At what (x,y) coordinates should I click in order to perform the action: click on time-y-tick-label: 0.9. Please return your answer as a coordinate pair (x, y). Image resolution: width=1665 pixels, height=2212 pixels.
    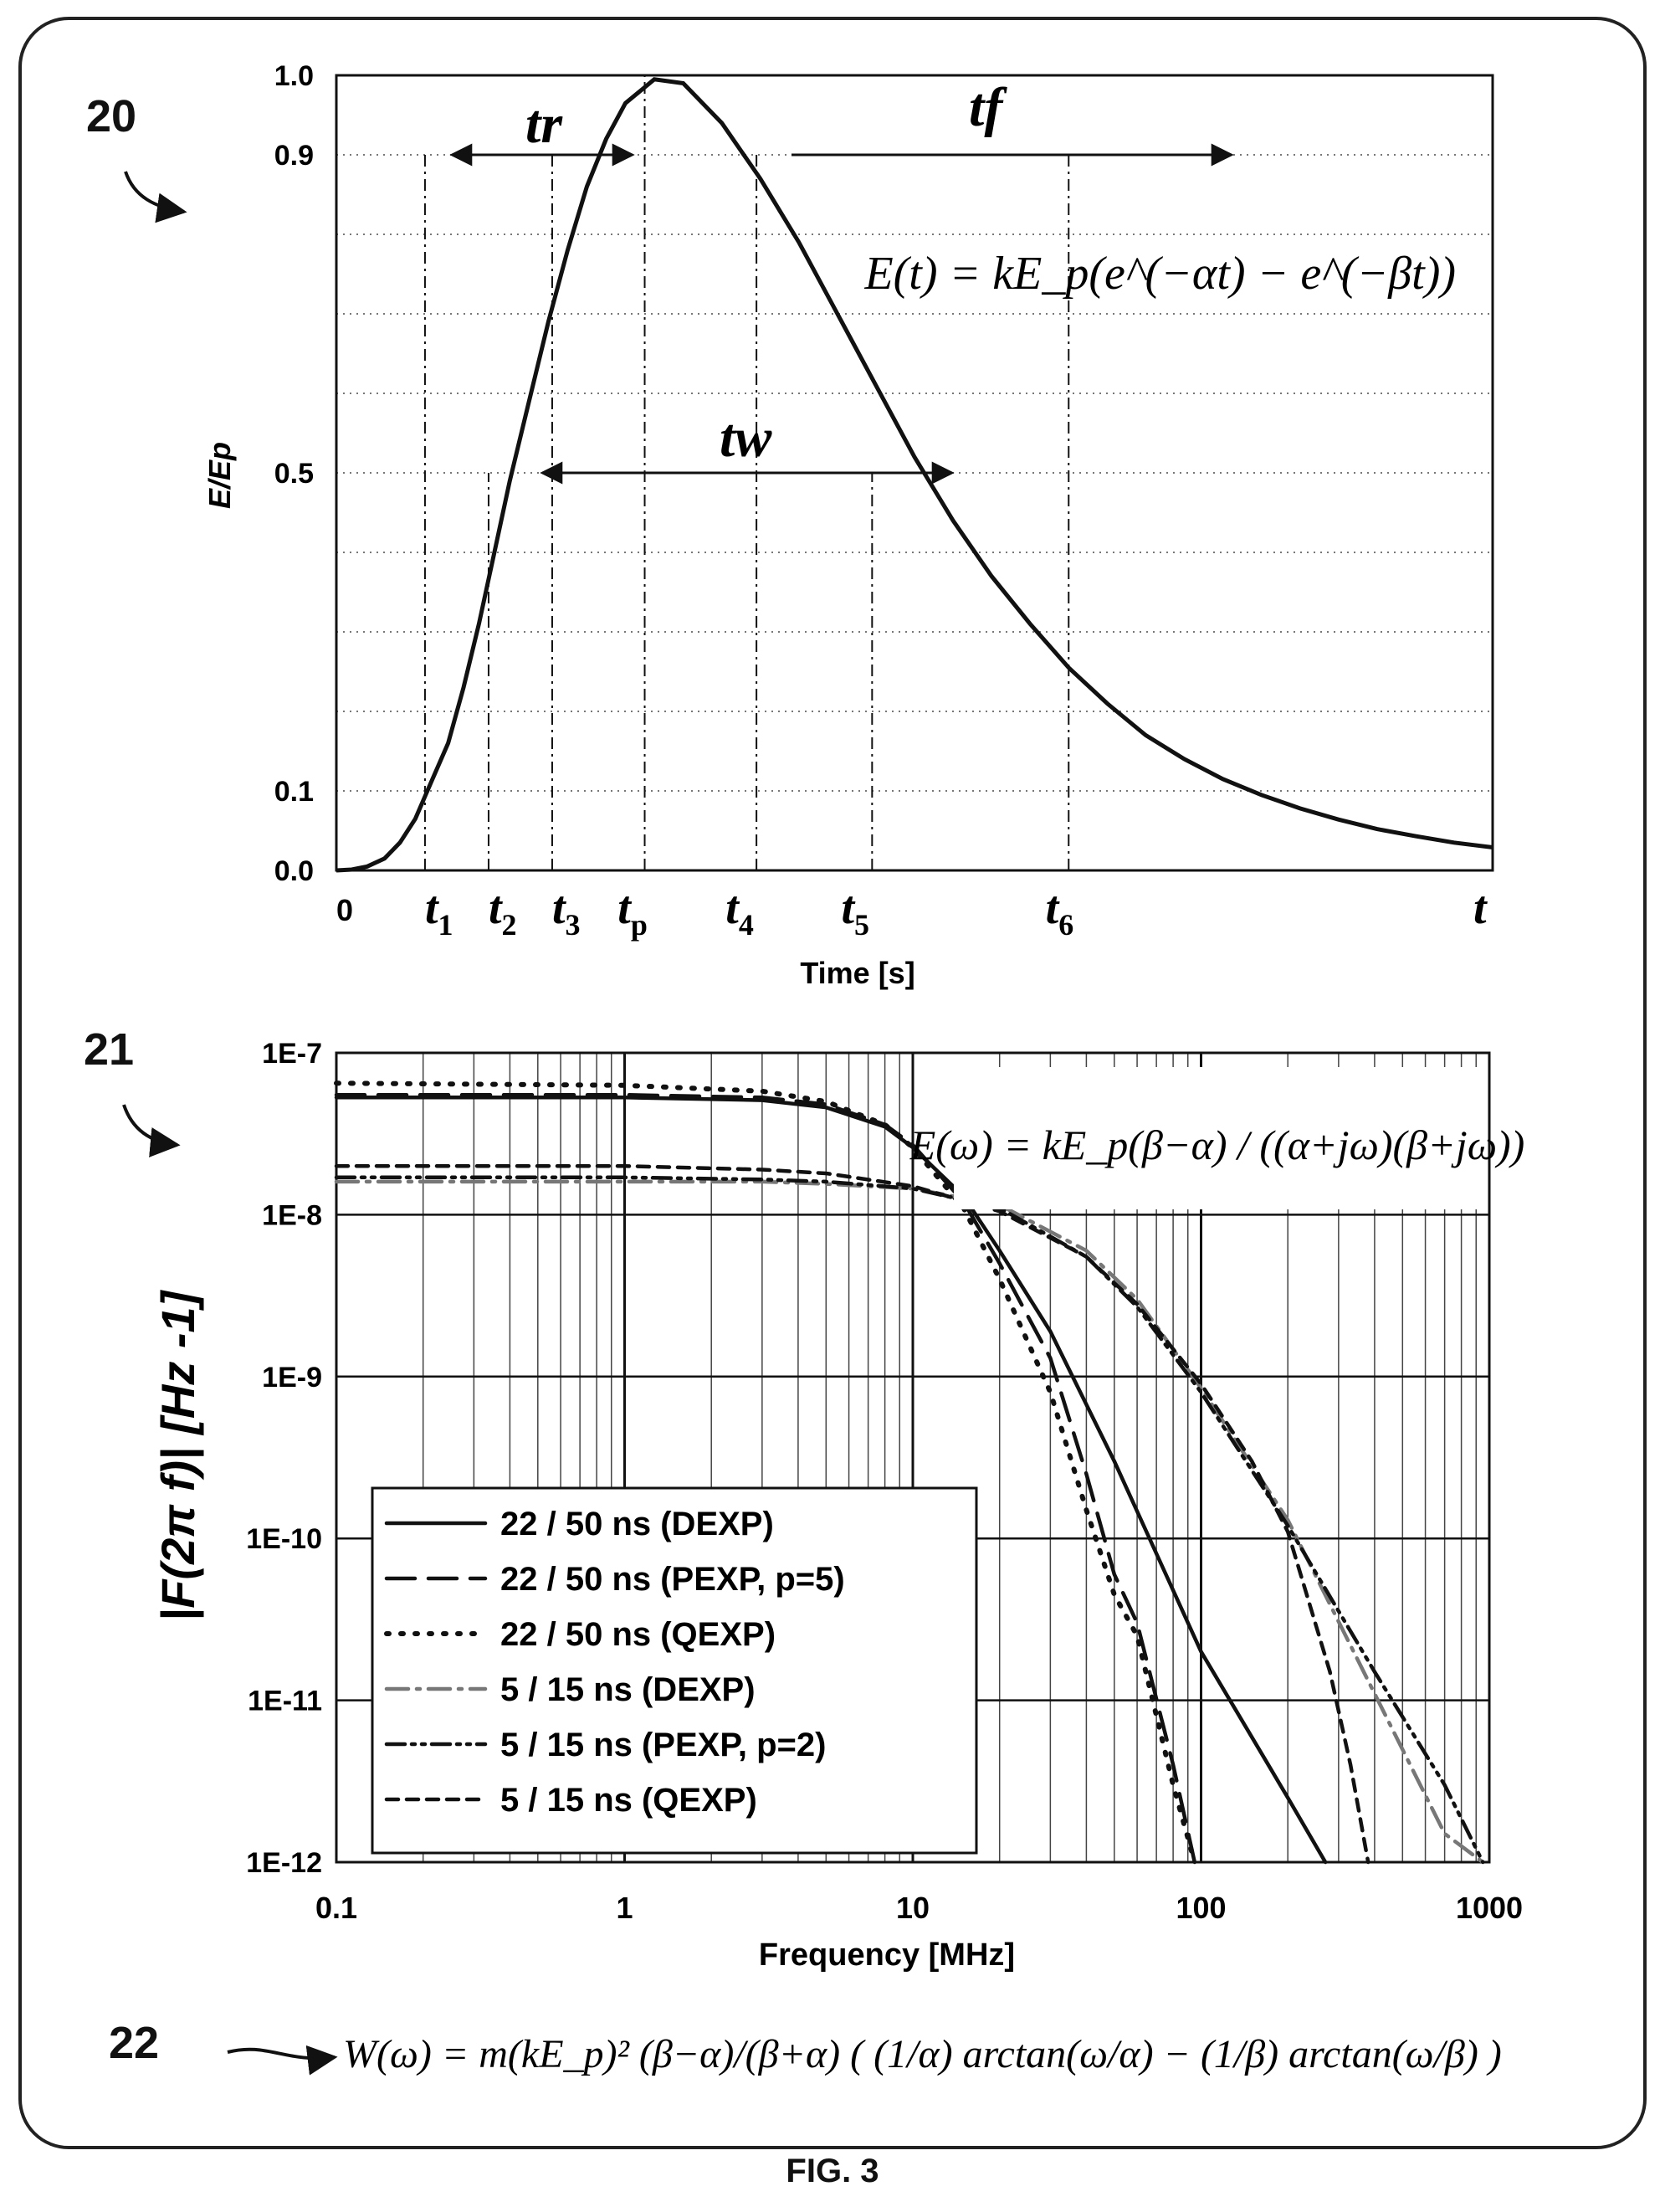
    Looking at the image, I should click on (294, 156).